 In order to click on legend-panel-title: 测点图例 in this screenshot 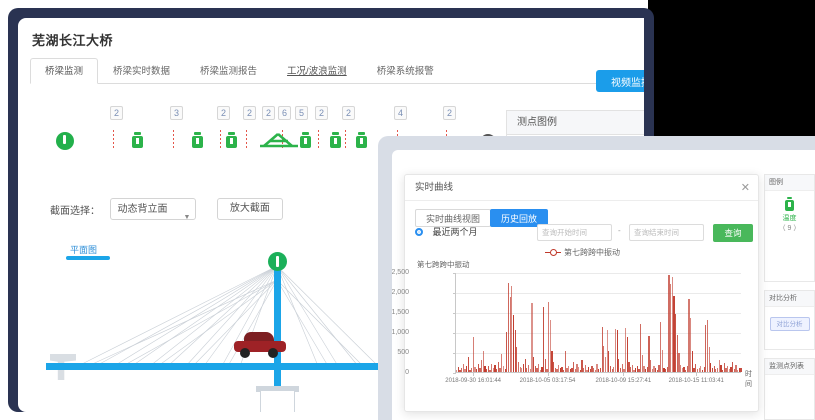, I will do `click(575, 123)`.